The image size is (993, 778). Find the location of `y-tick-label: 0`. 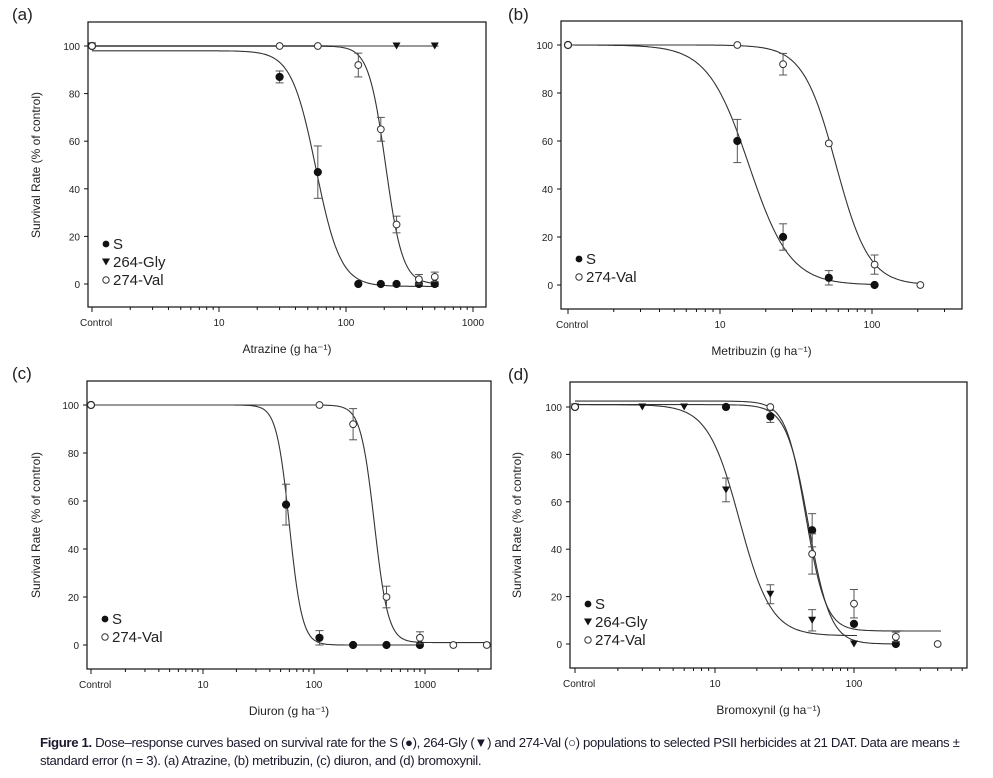

y-tick-label: 0 is located at coordinates (76, 646).